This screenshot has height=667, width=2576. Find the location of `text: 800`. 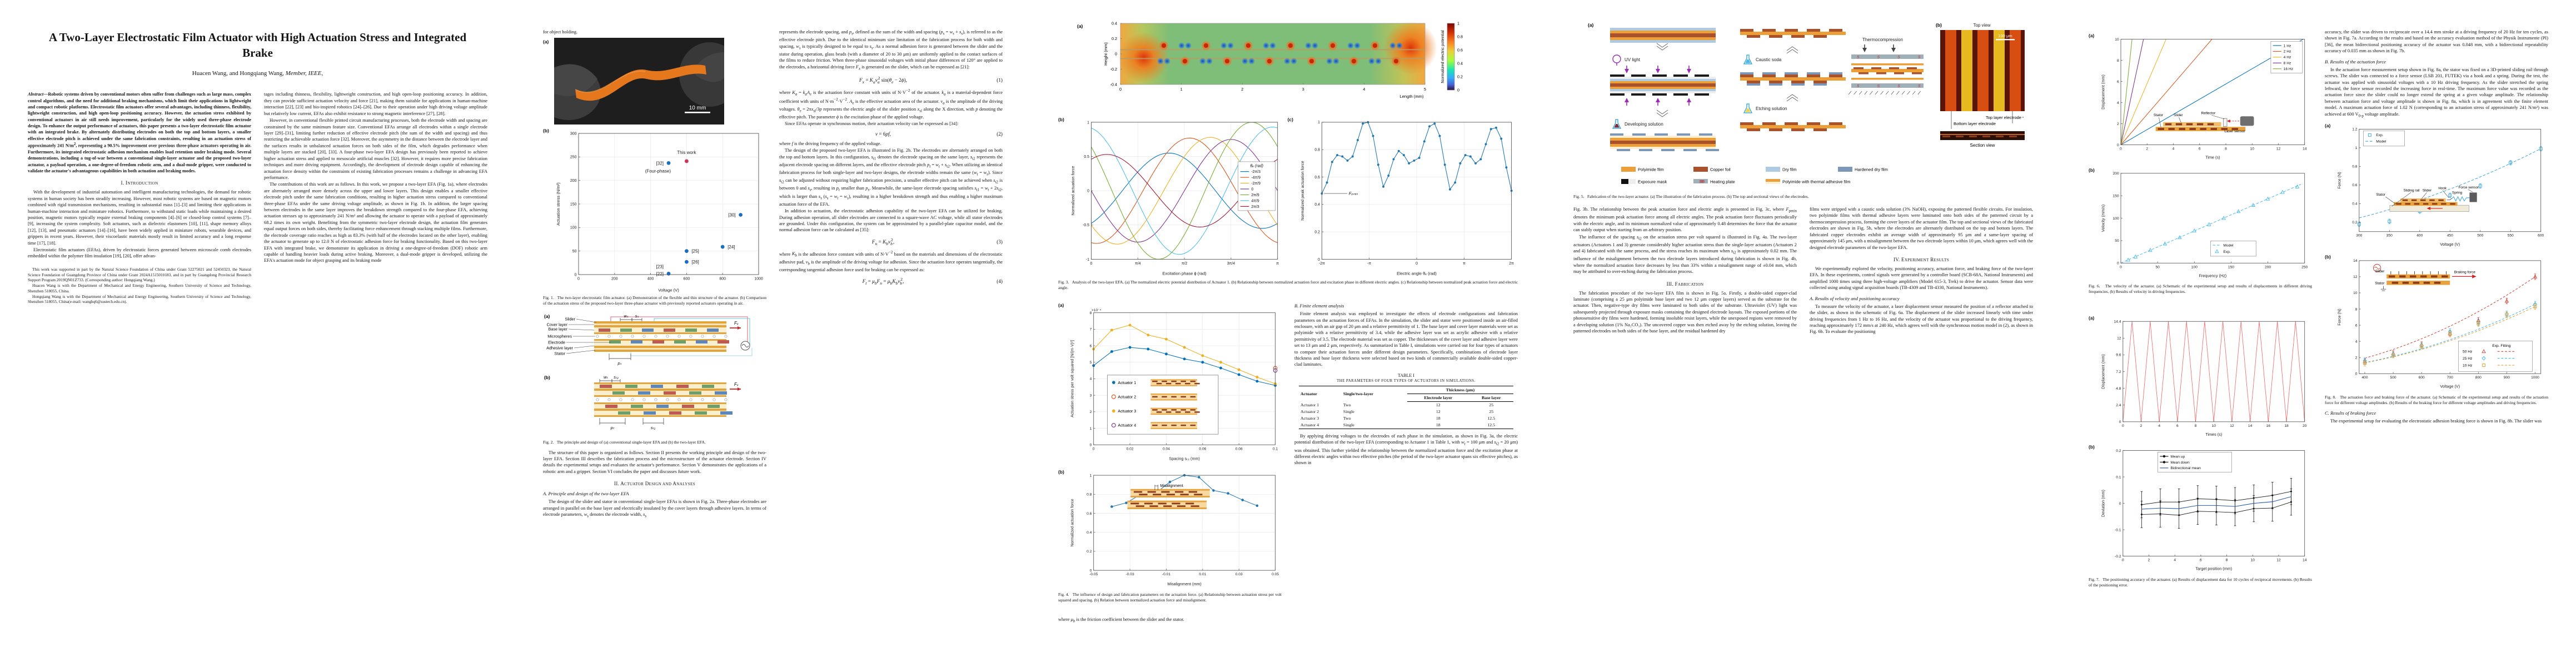

text: 800 is located at coordinates (722, 279).